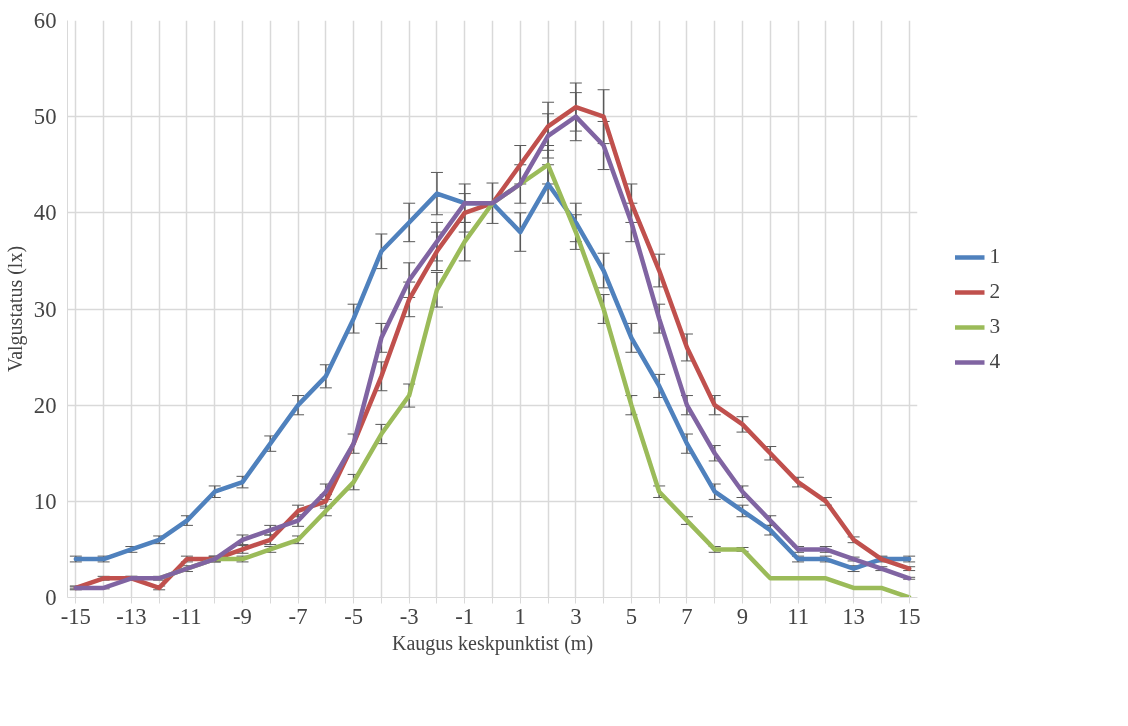  I want to click on y-axis-title: Valgustatus (lx), so click(15, 309).